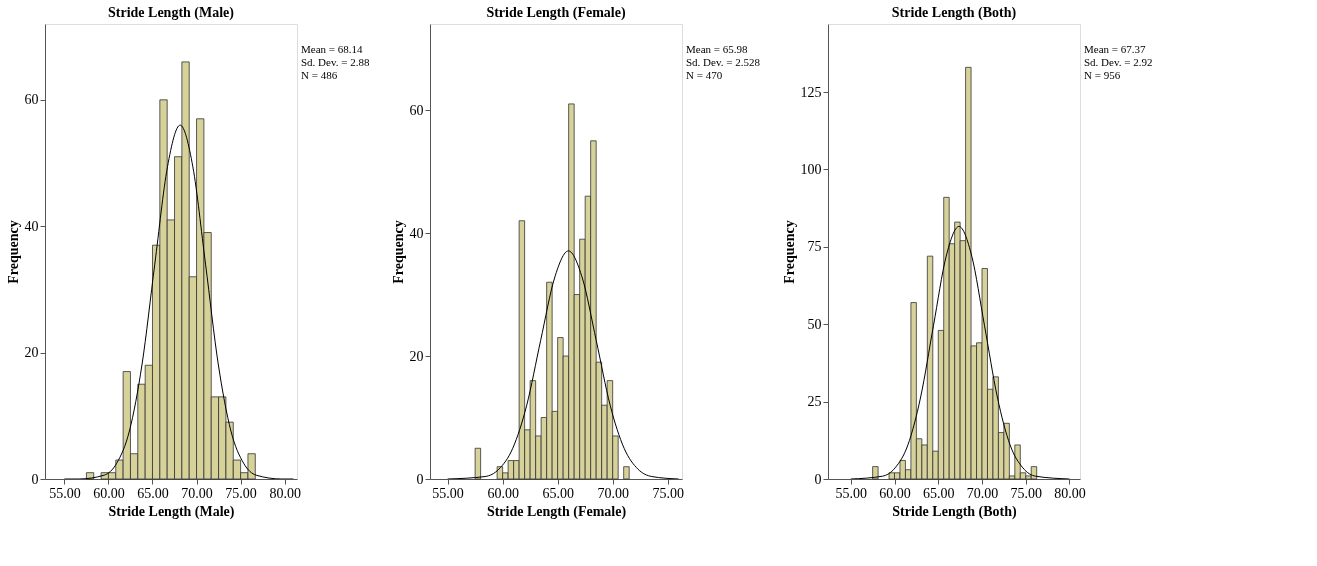 Image resolution: width=1317 pixels, height=566 pixels. I want to click on text: N = 470, so click(704, 75).